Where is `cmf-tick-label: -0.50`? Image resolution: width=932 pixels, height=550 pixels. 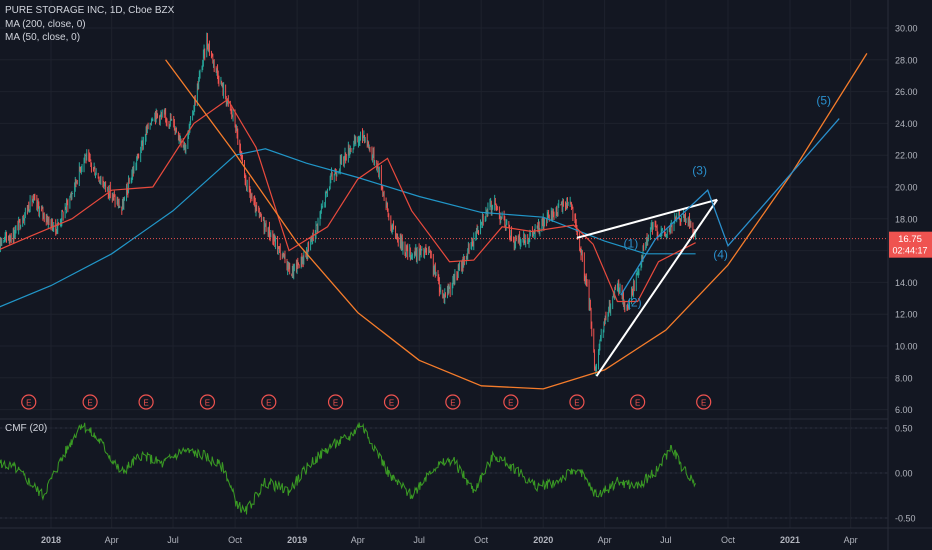
cmf-tick-label: -0.50 is located at coordinates (905, 519).